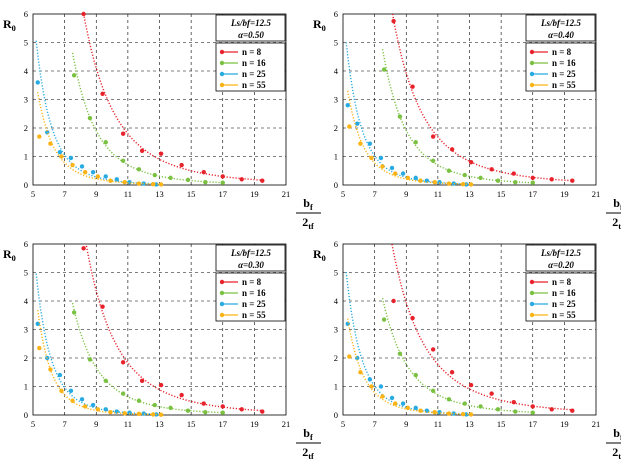  I want to click on x-tick-label: 17, so click(533, 424).